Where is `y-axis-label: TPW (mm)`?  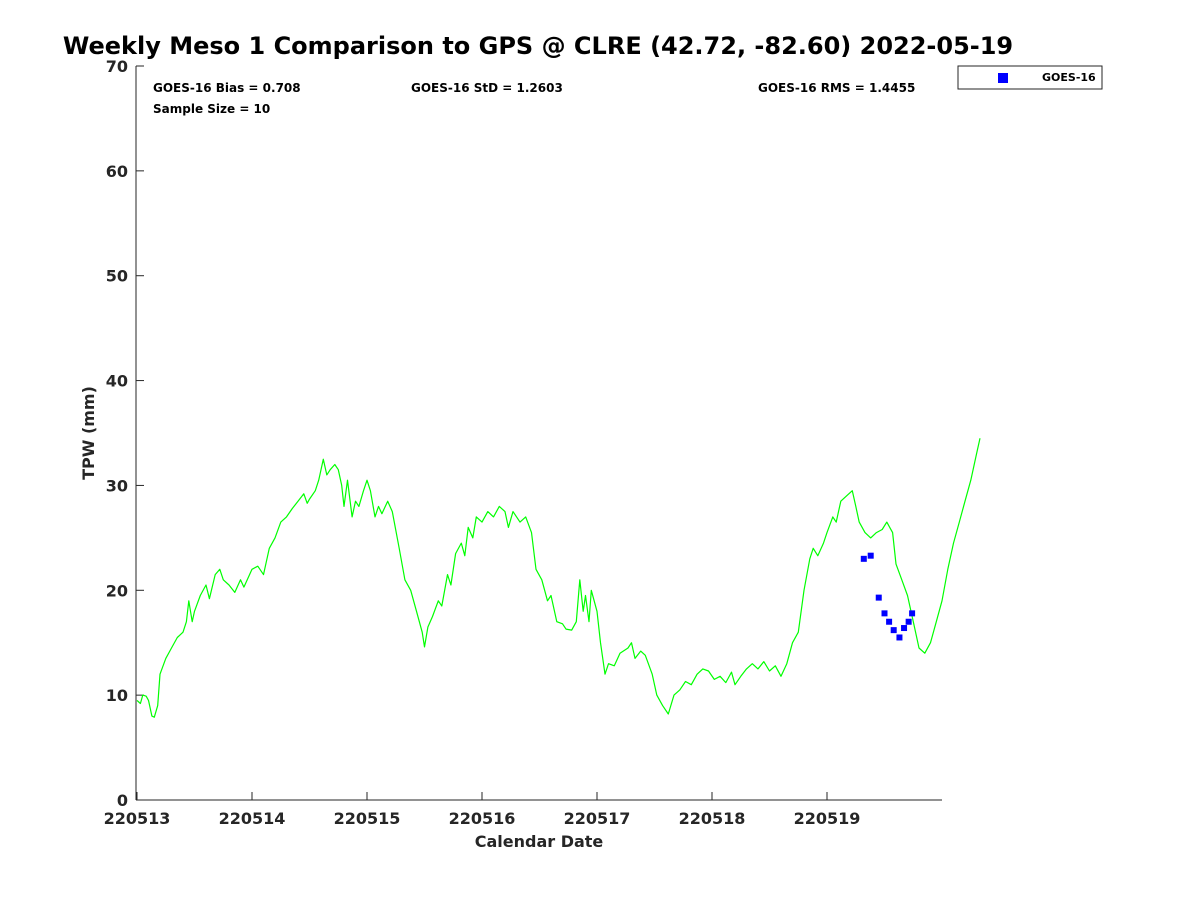 y-axis-label: TPW (mm) is located at coordinates (88, 433).